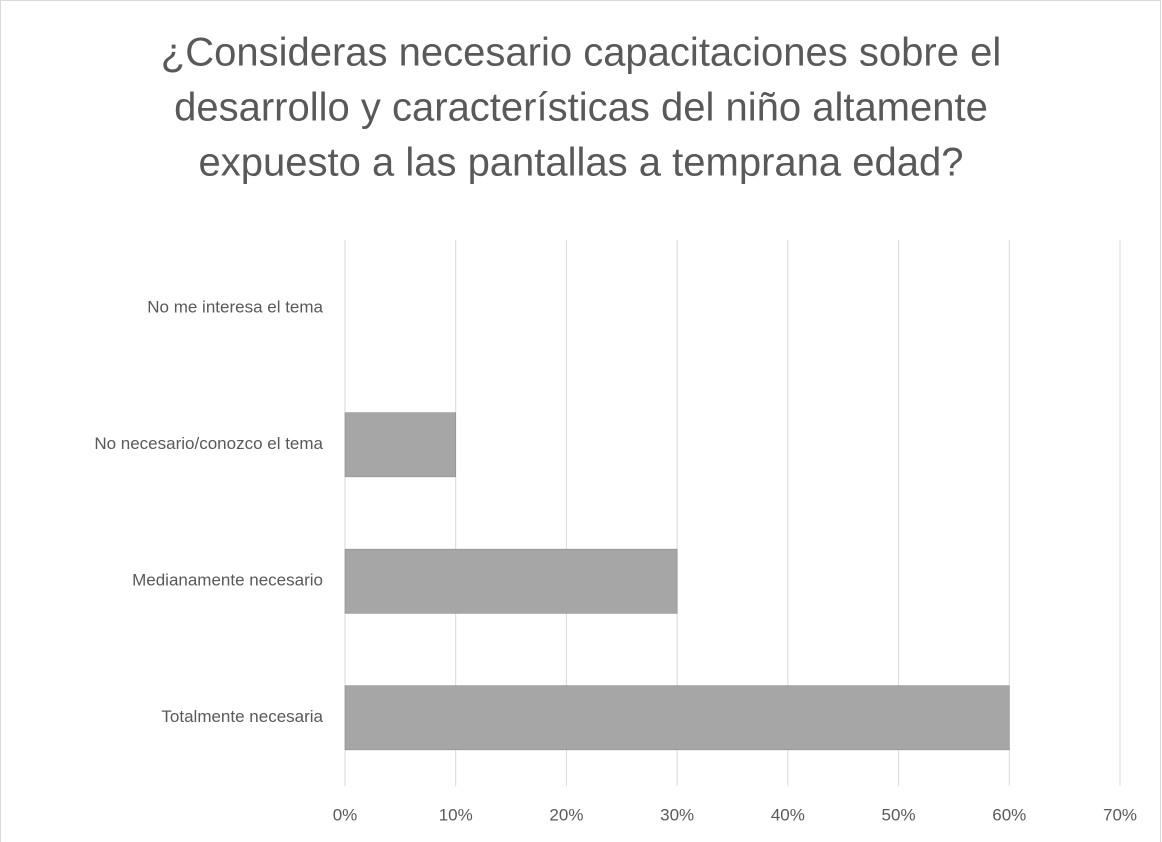  I want to click on x-tick-label: 30%, so click(677, 814).